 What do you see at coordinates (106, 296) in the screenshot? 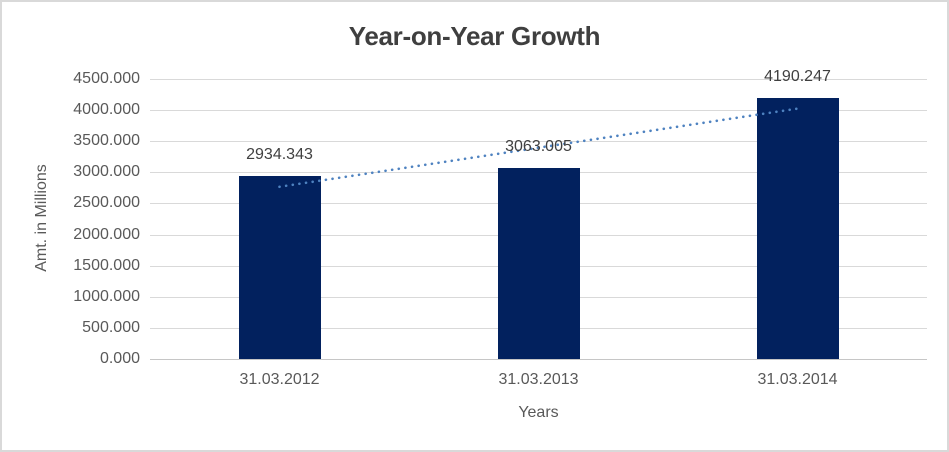
I see `y-tick-label: 1000.000` at bounding box center [106, 296].